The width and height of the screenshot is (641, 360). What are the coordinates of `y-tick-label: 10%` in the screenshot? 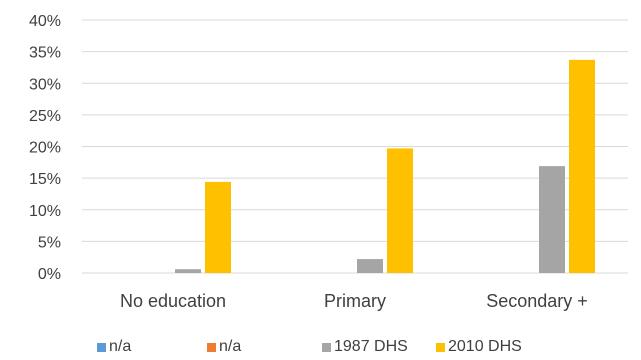 It's located at (45, 211).